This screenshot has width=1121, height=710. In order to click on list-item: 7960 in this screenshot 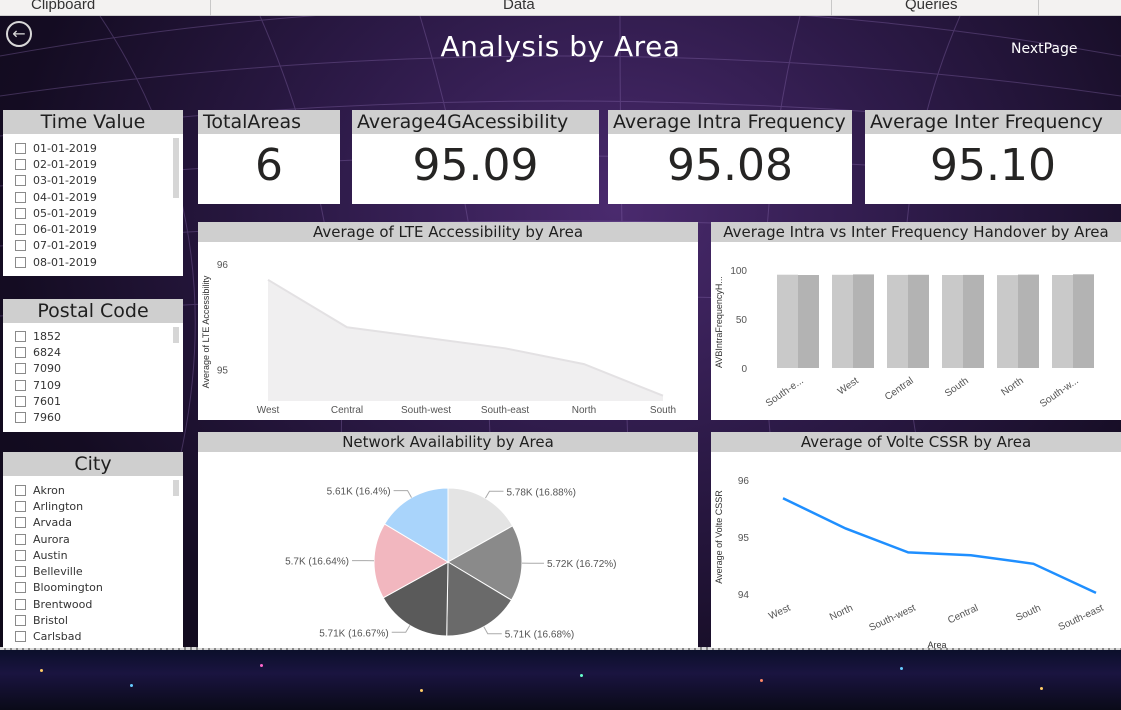, I will do `click(93, 417)`.